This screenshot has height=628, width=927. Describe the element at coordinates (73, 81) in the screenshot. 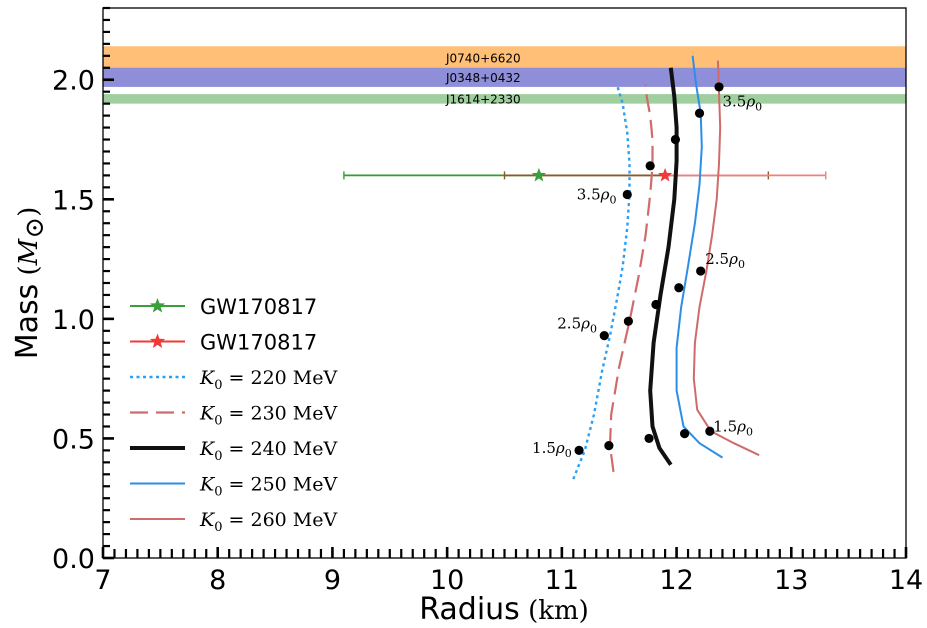

I see `y-tick-label: 2.0` at that location.